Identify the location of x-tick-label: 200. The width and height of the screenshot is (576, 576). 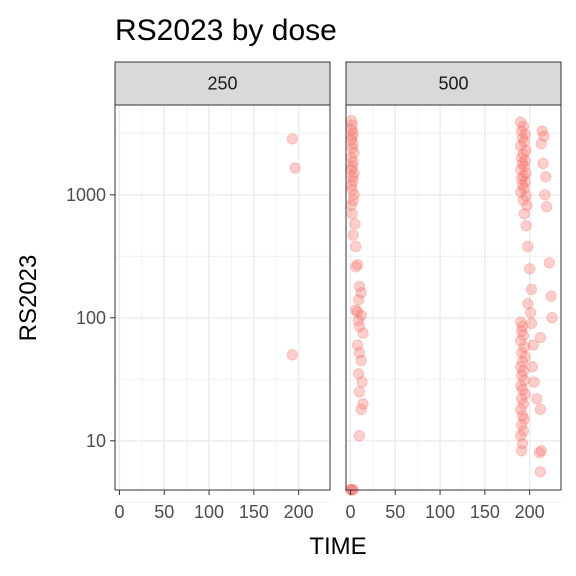
(530, 512).